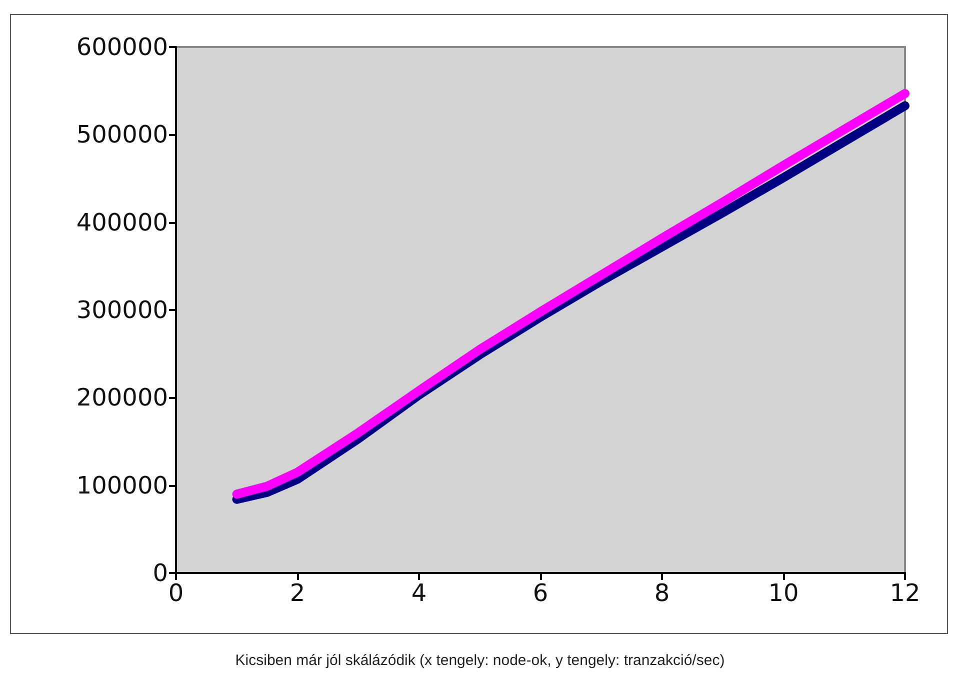  I want to click on y-tick-label: 400000, so click(122, 222).